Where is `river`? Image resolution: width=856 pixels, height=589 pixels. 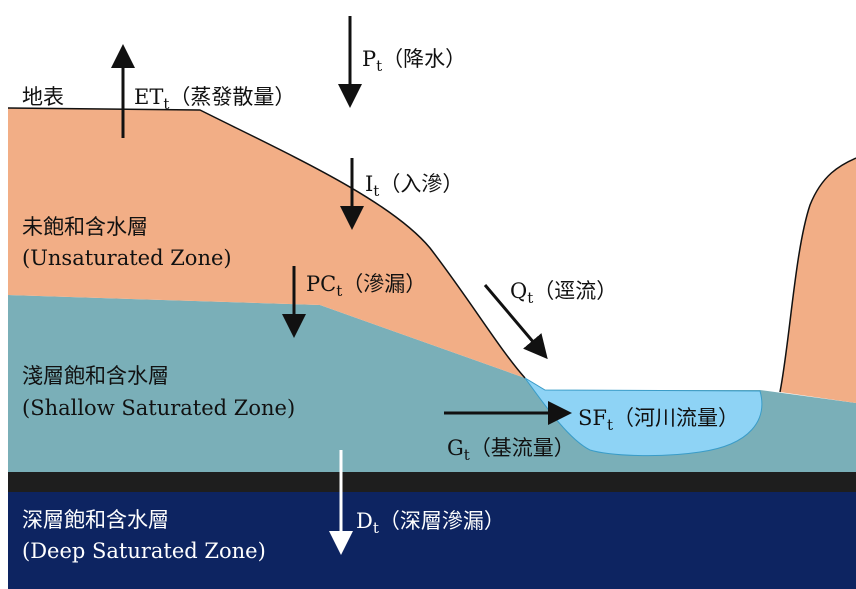 river is located at coordinates (643, 417).